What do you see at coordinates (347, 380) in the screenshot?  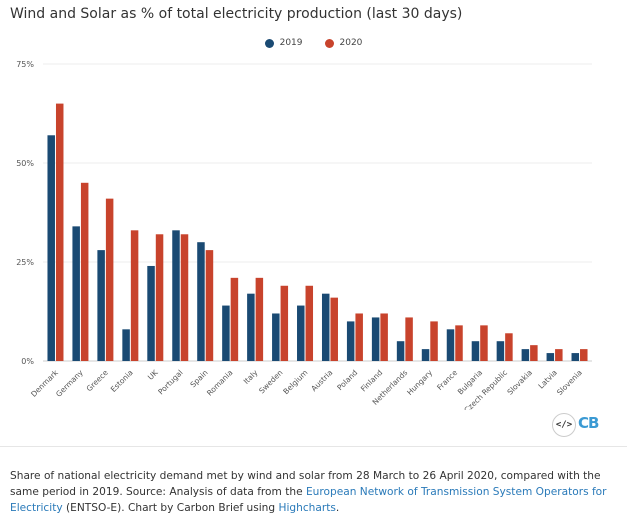 I see `x-tick-label: Poland` at bounding box center [347, 380].